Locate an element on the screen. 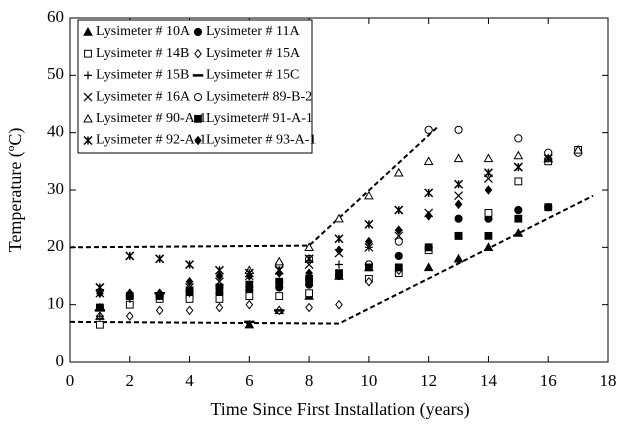 Image resolution: width=619 pixels, height=428 pixels. legend-label: Lysimeter # 15B is located at coordinates (142, 75).